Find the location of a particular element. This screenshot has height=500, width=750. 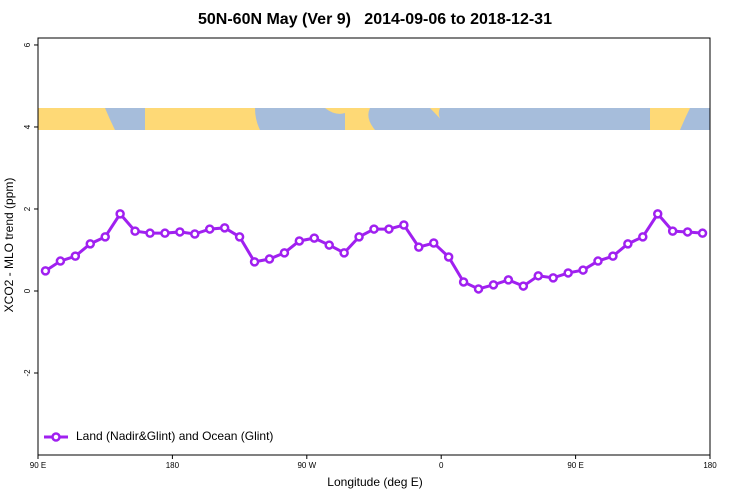

y-tick-label: 4 is located at coordinates (27, 126).